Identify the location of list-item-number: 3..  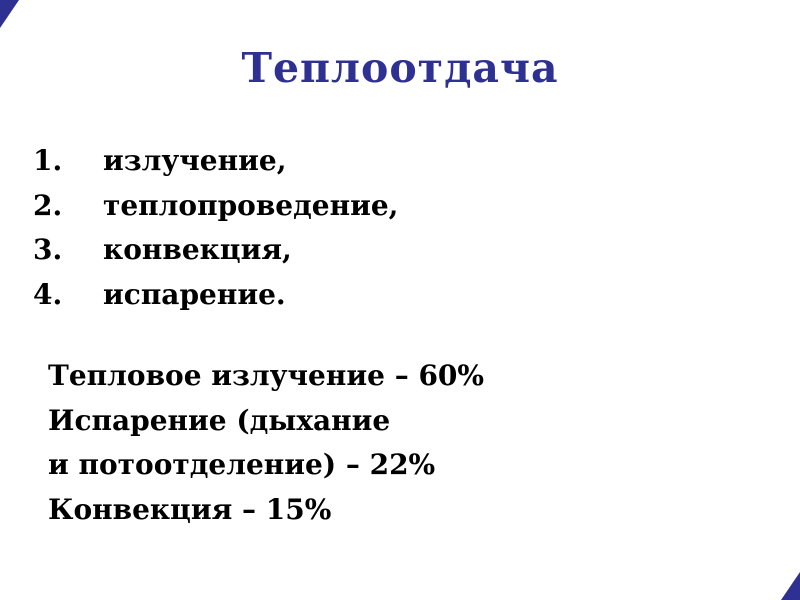
(48, 249).